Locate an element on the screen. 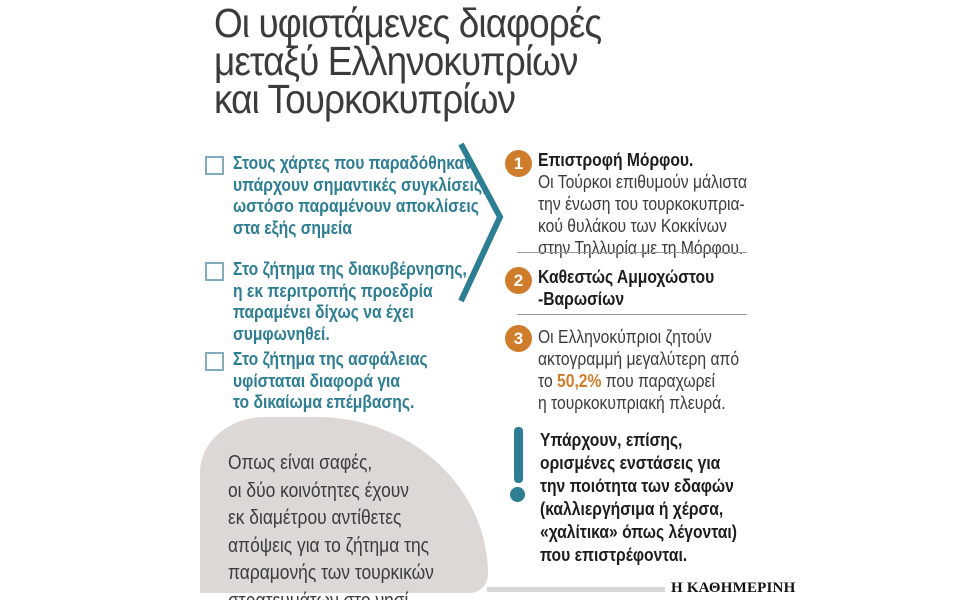 The width and height of the screenshot is (960, 600). brand-logo: Η ΚΑΘΗΜΕΡΙΝΗ is located at coordinates (733, 588).